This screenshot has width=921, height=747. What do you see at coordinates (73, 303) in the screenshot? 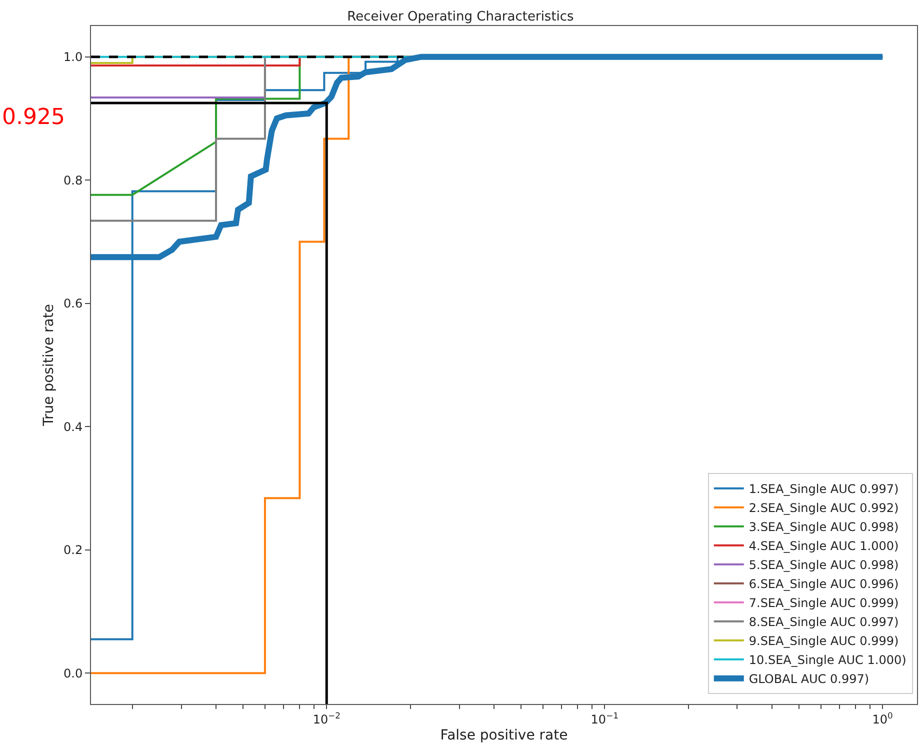
I see `y-tick-label: 0.6` at bounding box center [73, 303].